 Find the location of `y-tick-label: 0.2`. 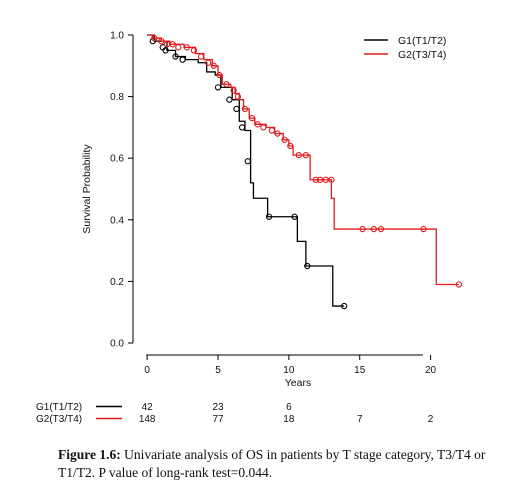

y-tick-label: 0.2 is located at coordinates (117, 282).